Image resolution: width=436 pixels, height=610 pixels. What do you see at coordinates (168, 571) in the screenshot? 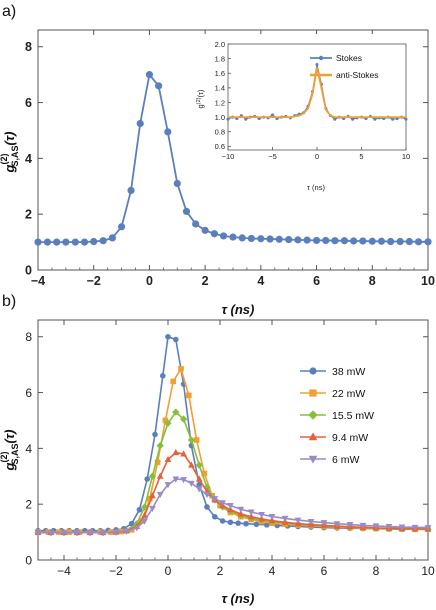
I see `b-xtick-label: 0` at bounding box center [168, 571].